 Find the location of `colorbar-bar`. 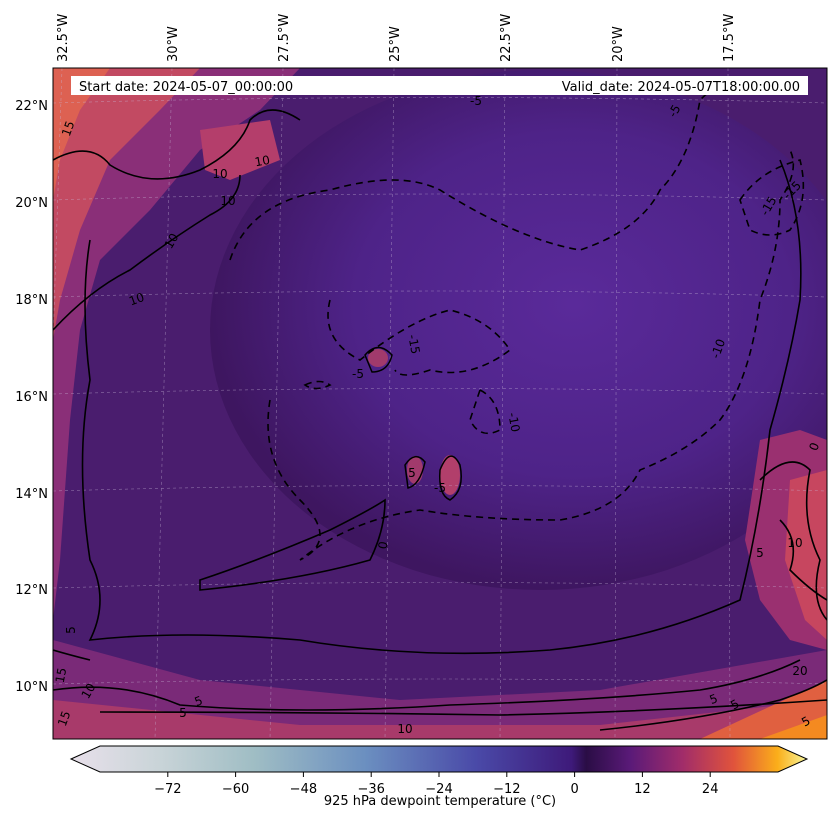

colorbar-bar is located at coordinates (439, 759).